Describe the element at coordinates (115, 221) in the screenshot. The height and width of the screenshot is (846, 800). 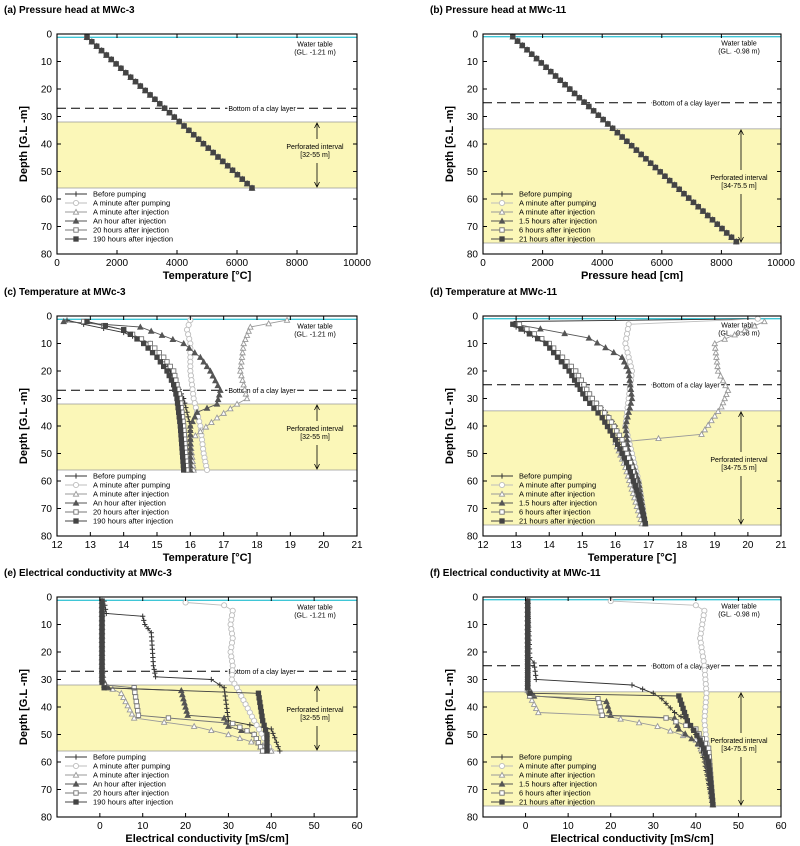
I see `legend-item: An hour after injection` at that location.